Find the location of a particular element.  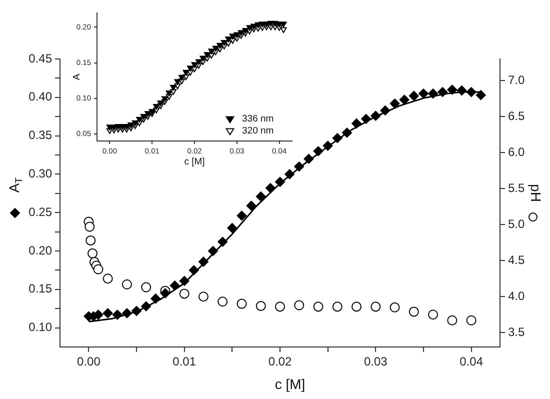

y-tick-label: 0.25 is located at coordinates (40, 211).